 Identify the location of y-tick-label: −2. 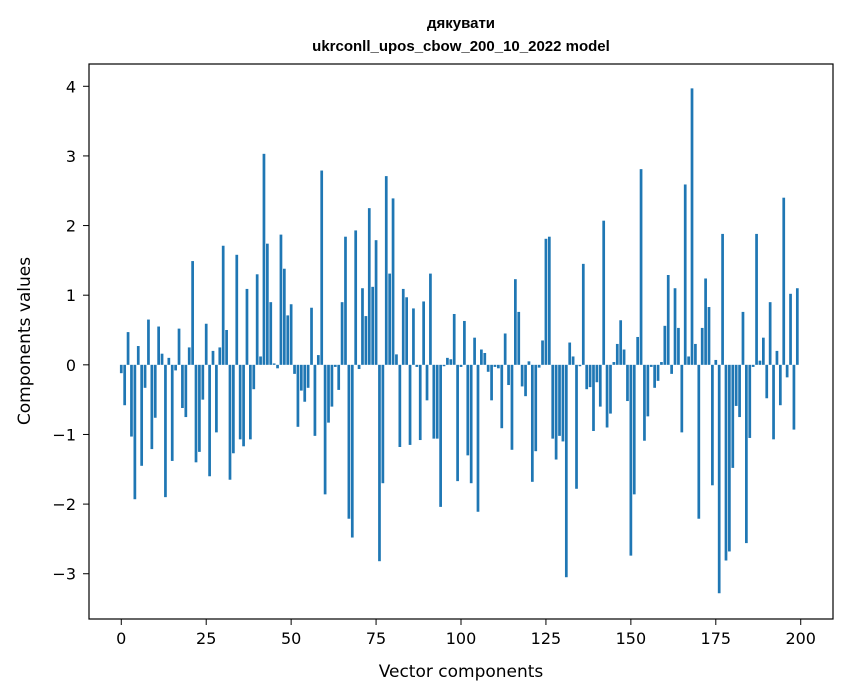
(64, 504).